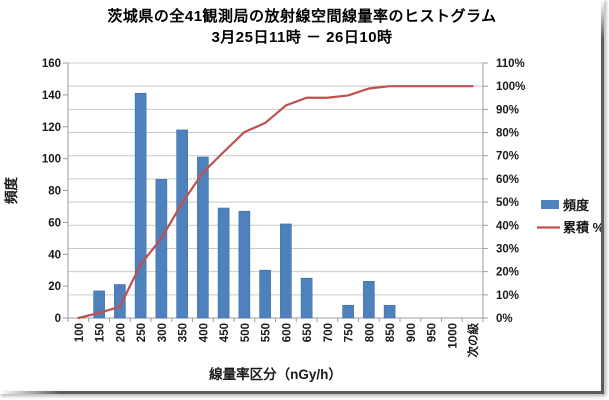 The height and width of the screenshot is (400, 609). Describe the element at coordinates (507, 180) in the screenshot. I see `right-axis-label: 60%` at that location.